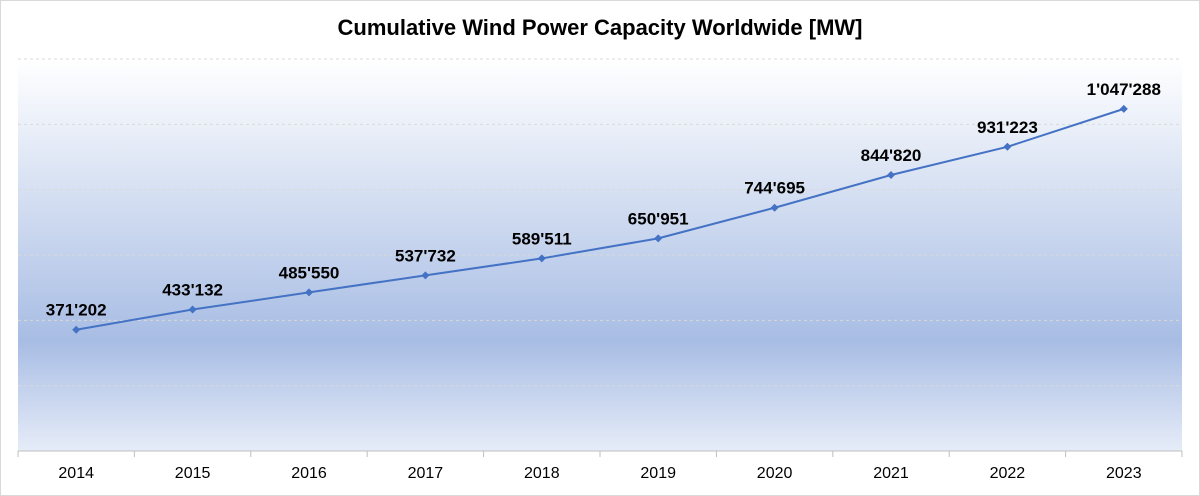 The width and height of the screenshot is (1200, 496). I want to click on data-label: 744'695, so click(774, 188).